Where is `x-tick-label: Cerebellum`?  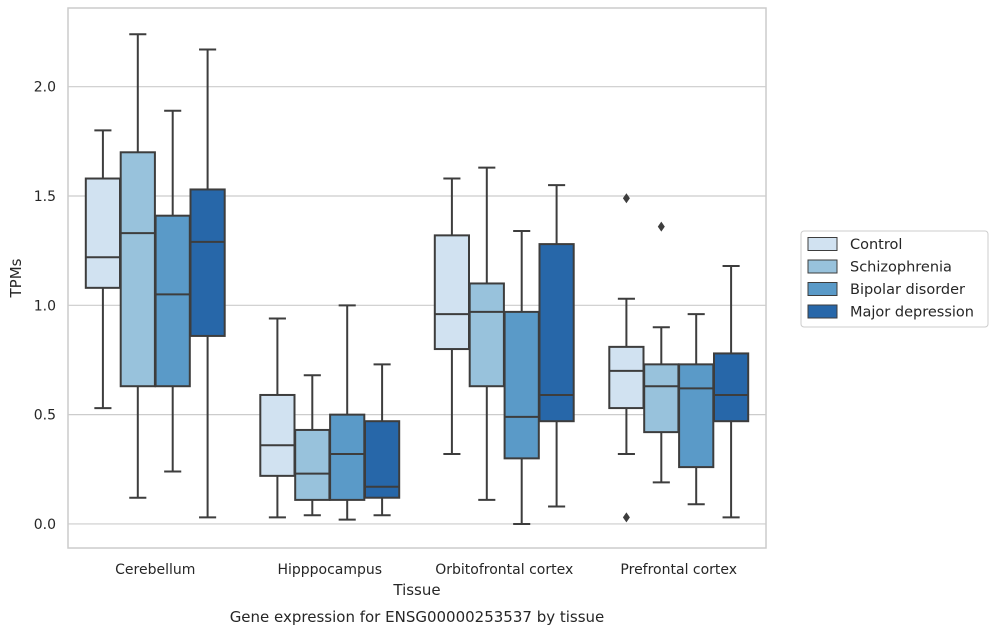 x-tick-label: Cerebellum is located at coordinates (155, 570).